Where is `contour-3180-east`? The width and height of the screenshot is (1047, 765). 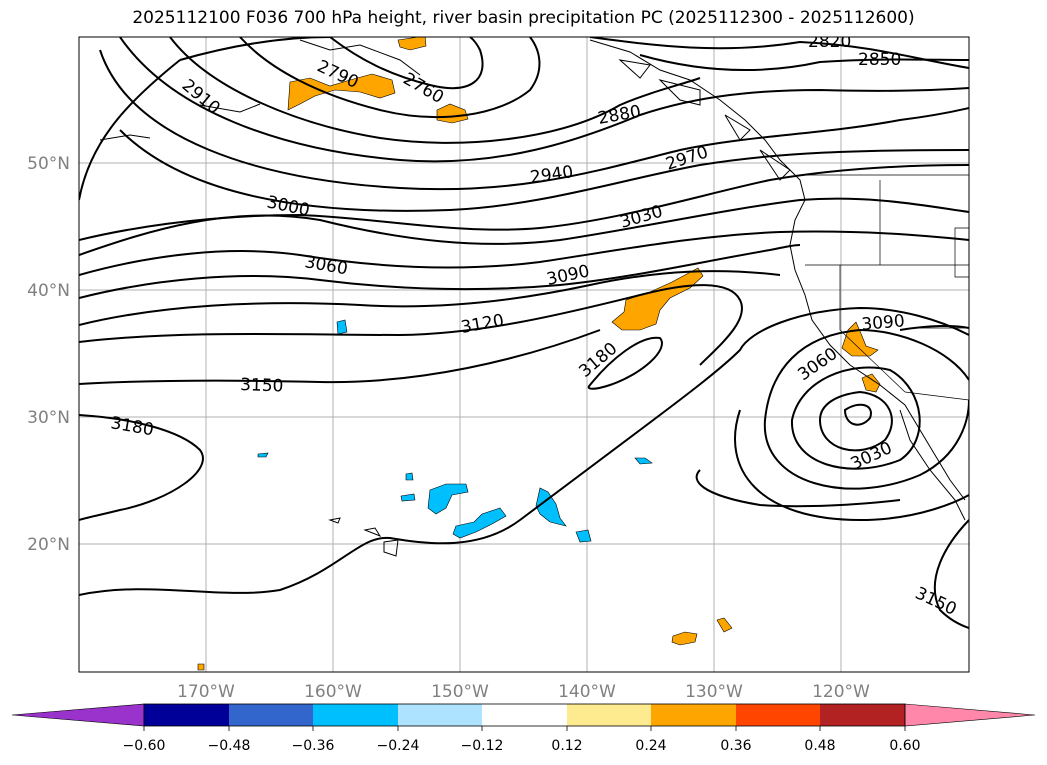 contour-3180-east is located at coordinates (625, 363).